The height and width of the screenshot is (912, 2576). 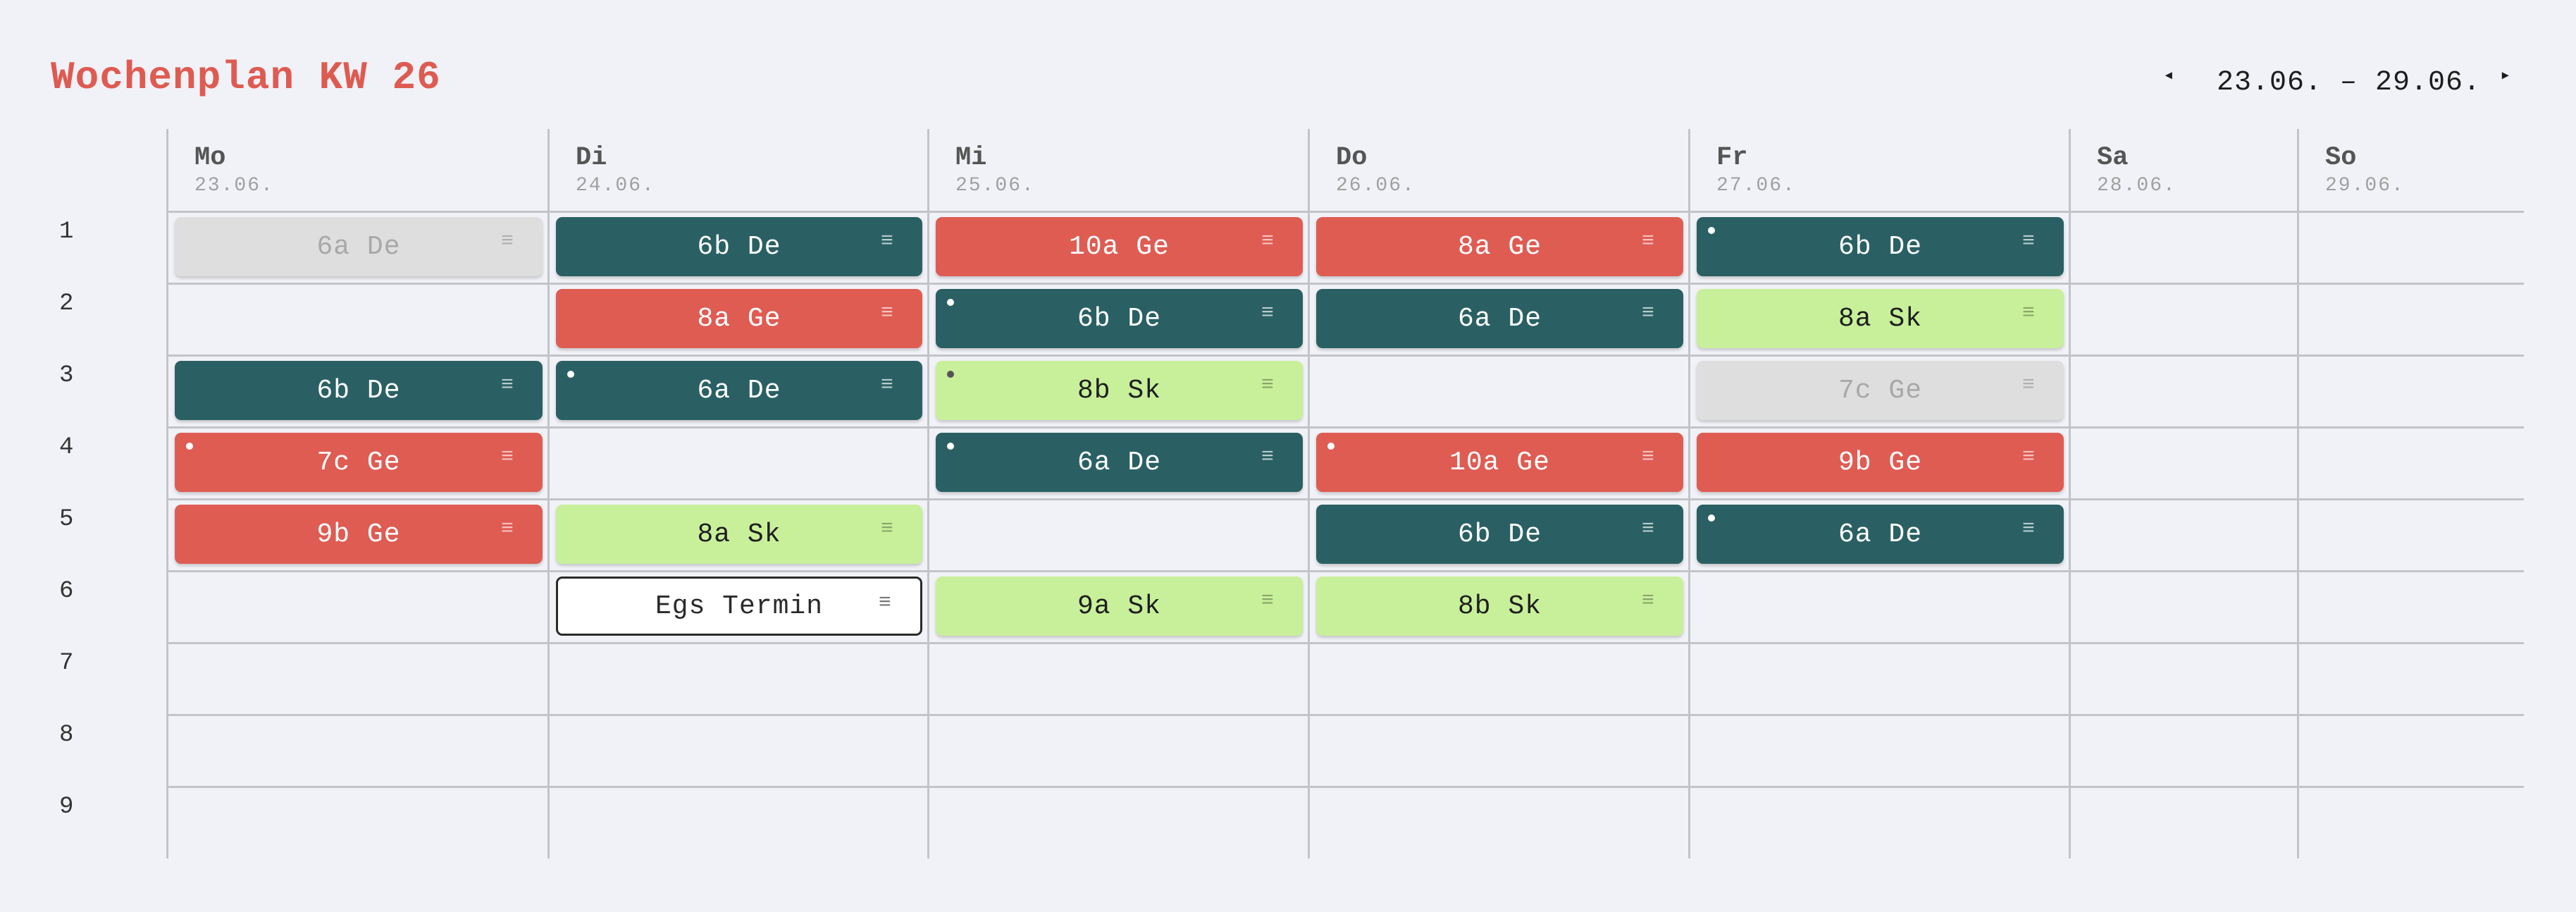 I want to click on week-date-range: 23.06. – 29.06., so click(x=2349, y=83).